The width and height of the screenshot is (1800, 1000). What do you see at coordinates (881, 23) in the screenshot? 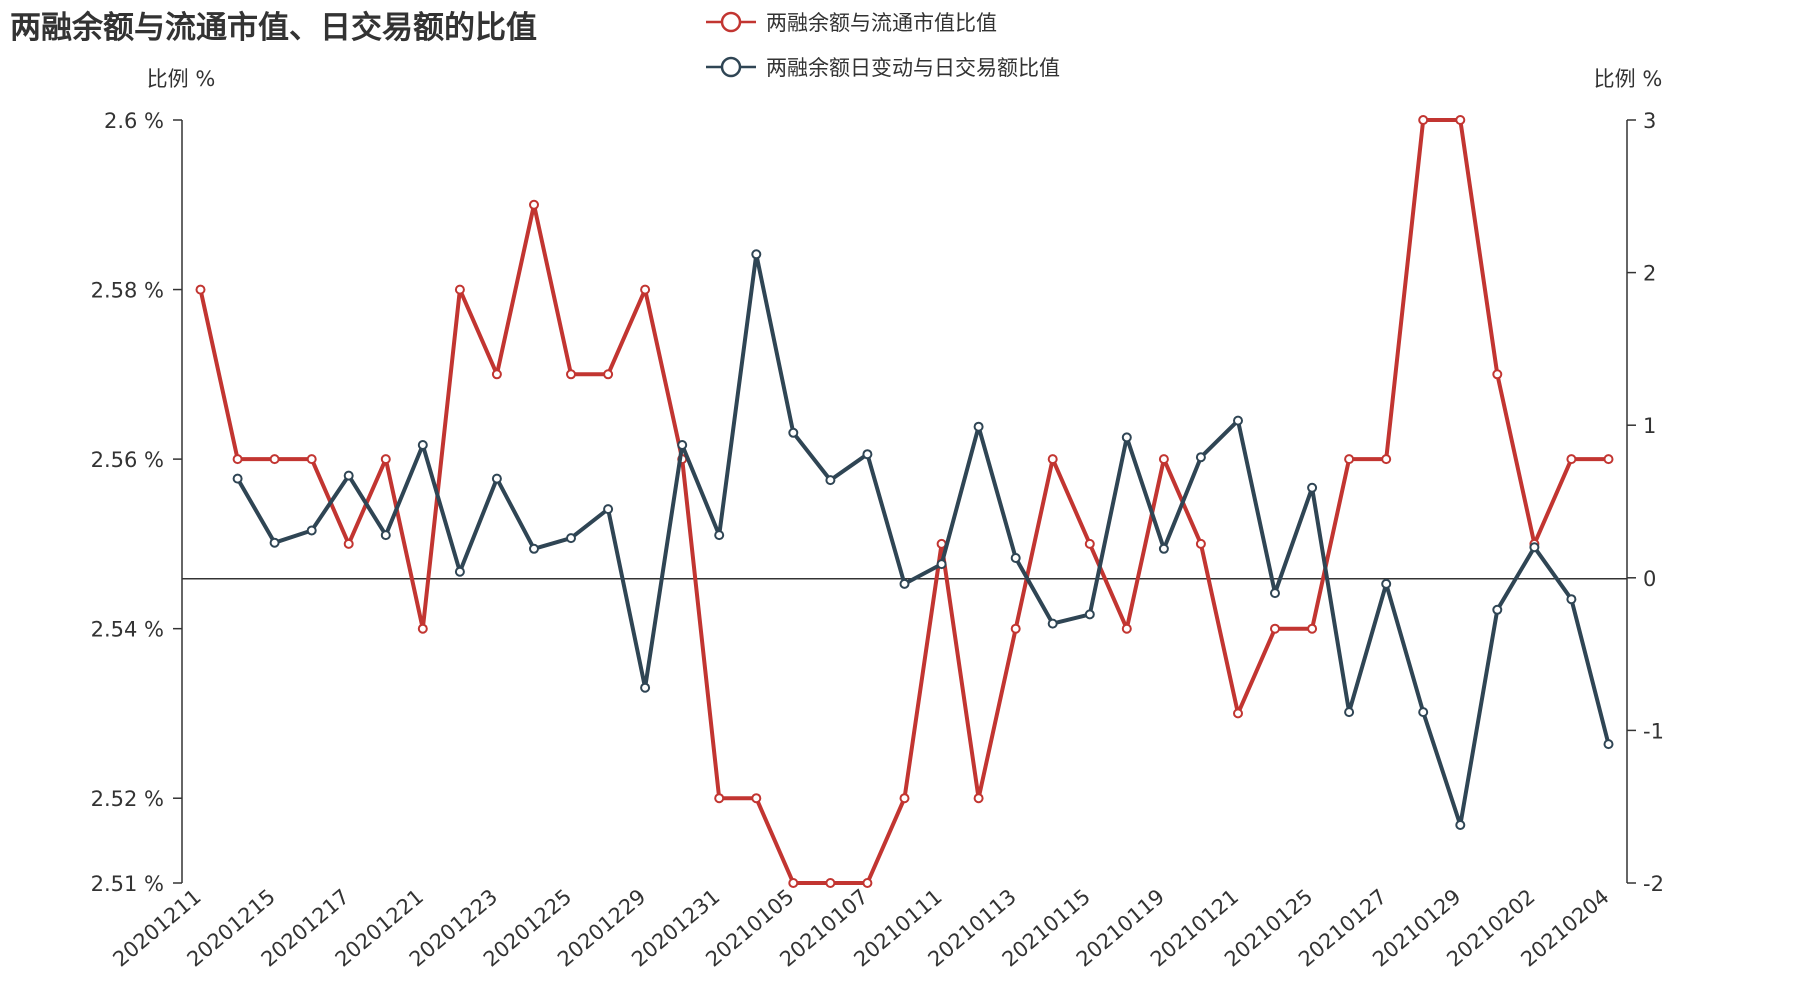
I see `legend-label: 两融余额与流通市值比值` at bounding box center [881, 23].